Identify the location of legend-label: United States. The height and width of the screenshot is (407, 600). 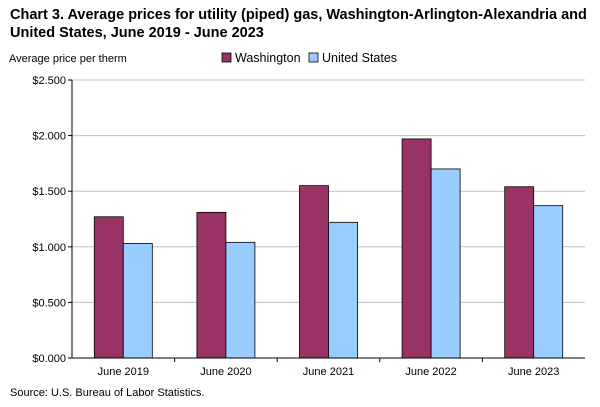
(359, 58).